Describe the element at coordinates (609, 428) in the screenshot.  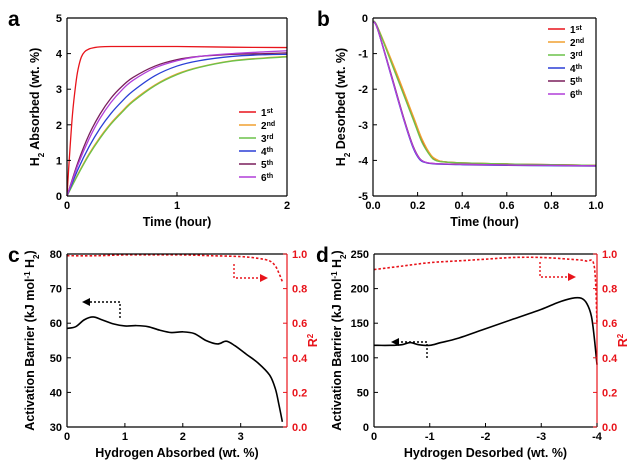
I see `y2-tick-label-d-0: 0.0` at that location.